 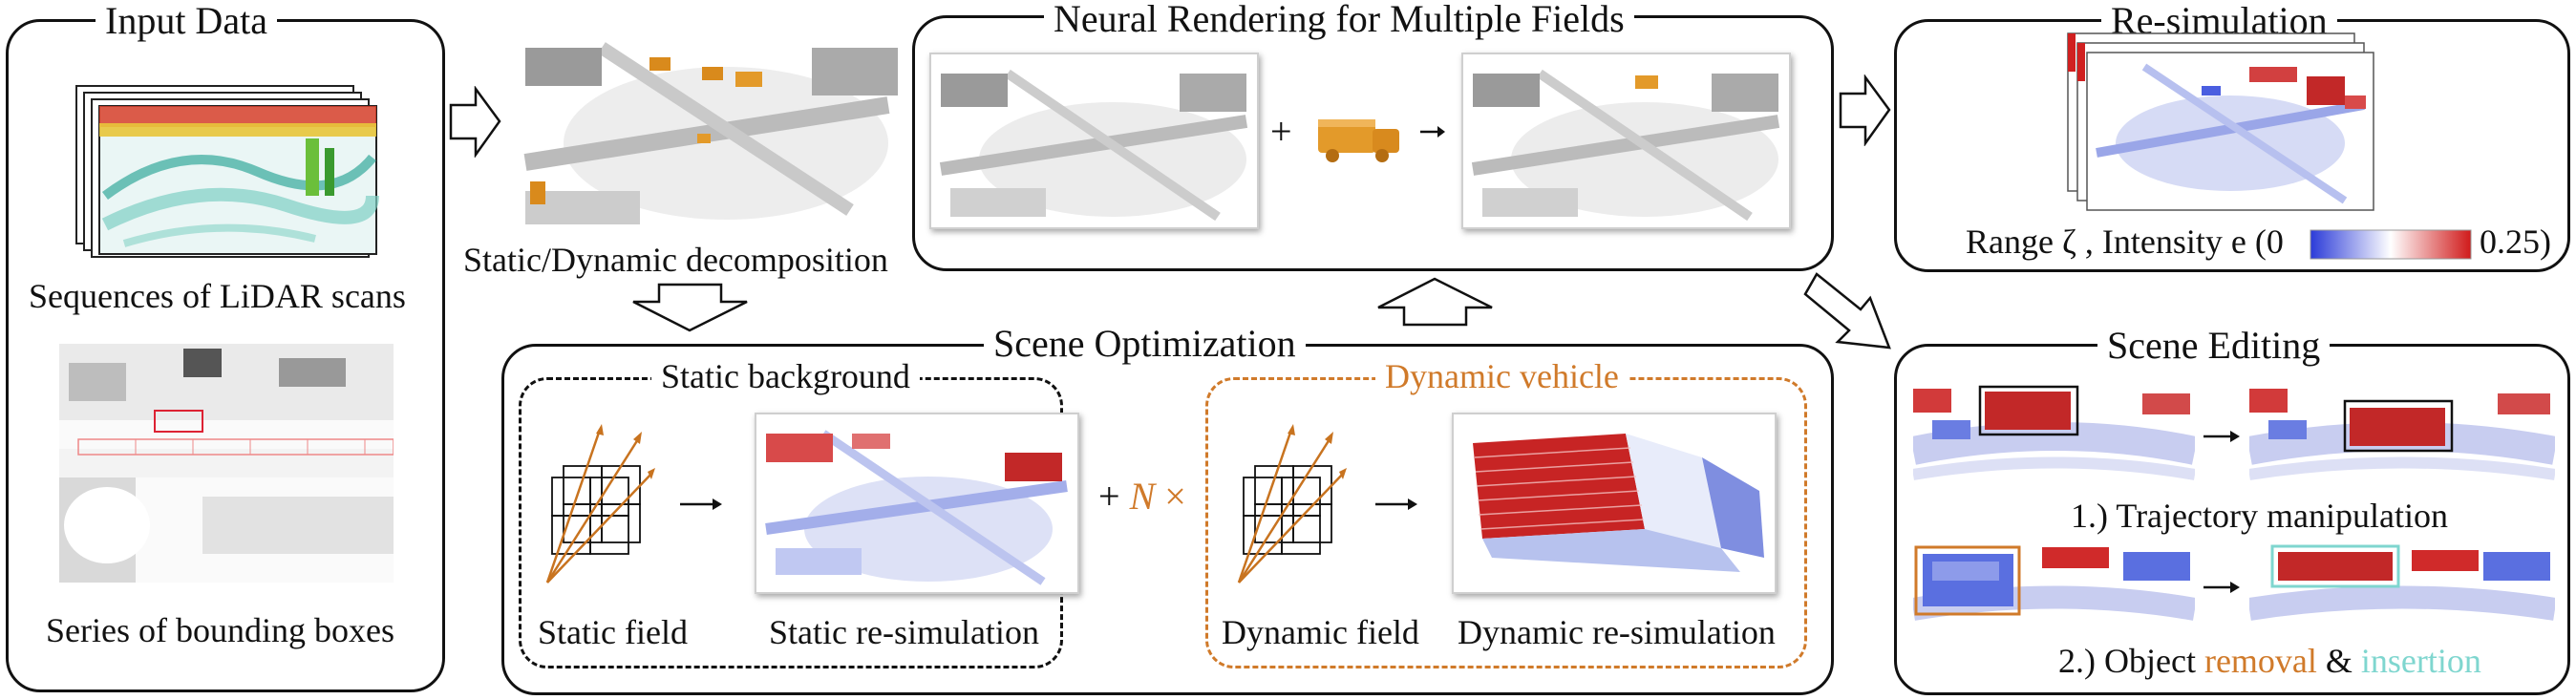 I want to click on arrow-down, so click(x=690, y=307).